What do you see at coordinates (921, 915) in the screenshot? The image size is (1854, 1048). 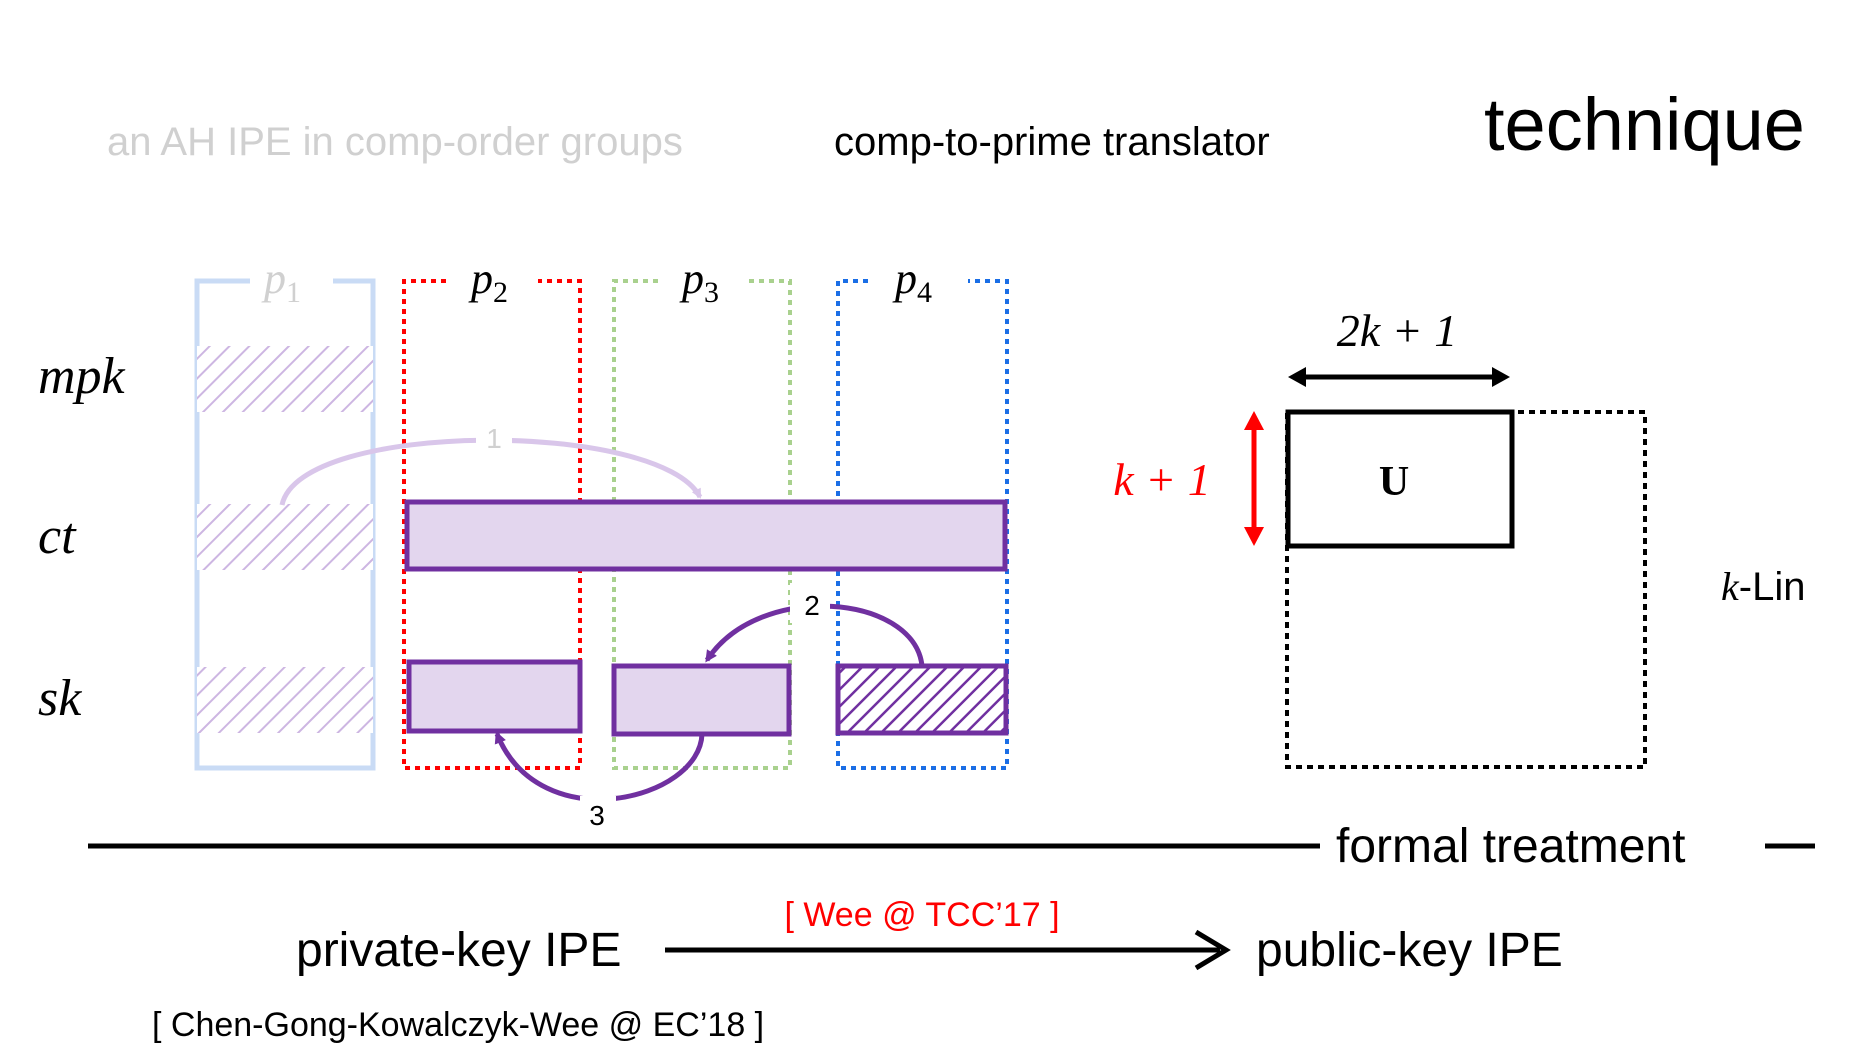 I see `citation-wee: [ Wee @ TCC’17 ]` at bounding box center [921, 915].